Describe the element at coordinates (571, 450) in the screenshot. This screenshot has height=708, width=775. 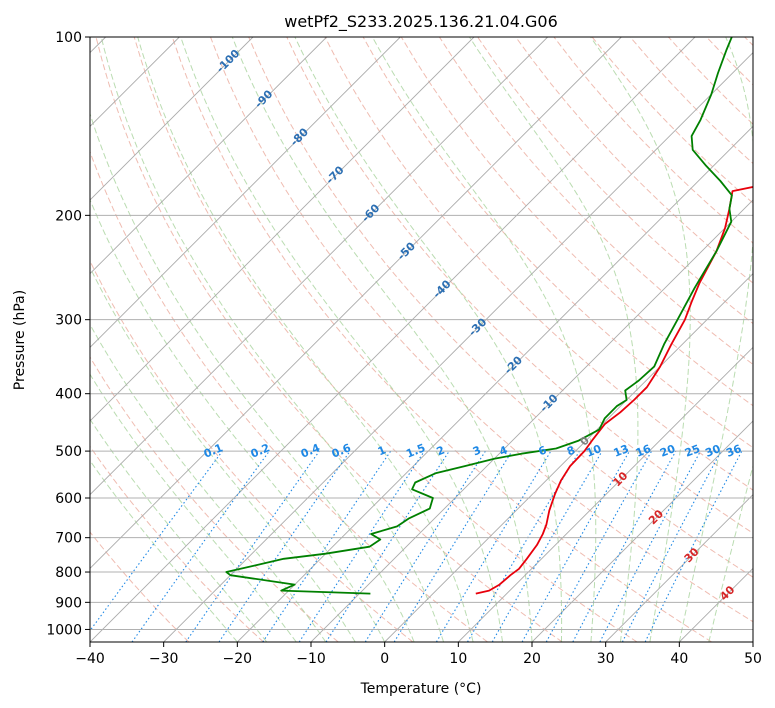
I see `mixing-ratio-label: 8` at that location.